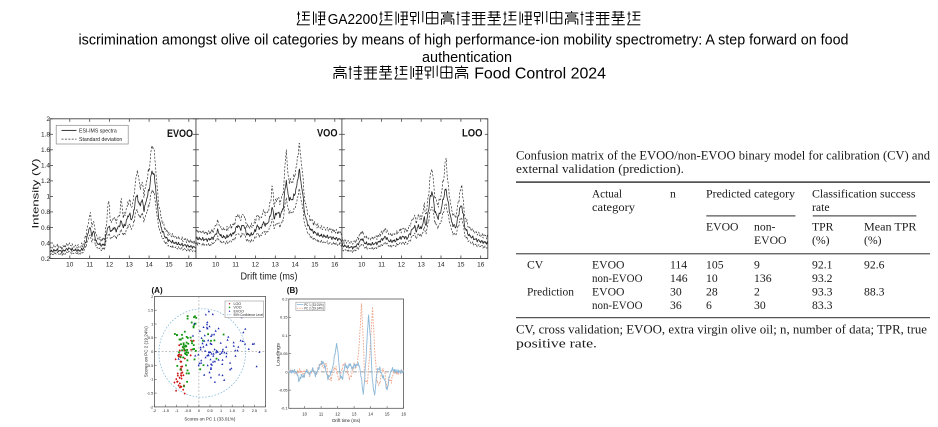 The image size is (938, 427). Describe the element at coordinates (715, 264) in the screenshot. I see `svg-text: 105` at that location.